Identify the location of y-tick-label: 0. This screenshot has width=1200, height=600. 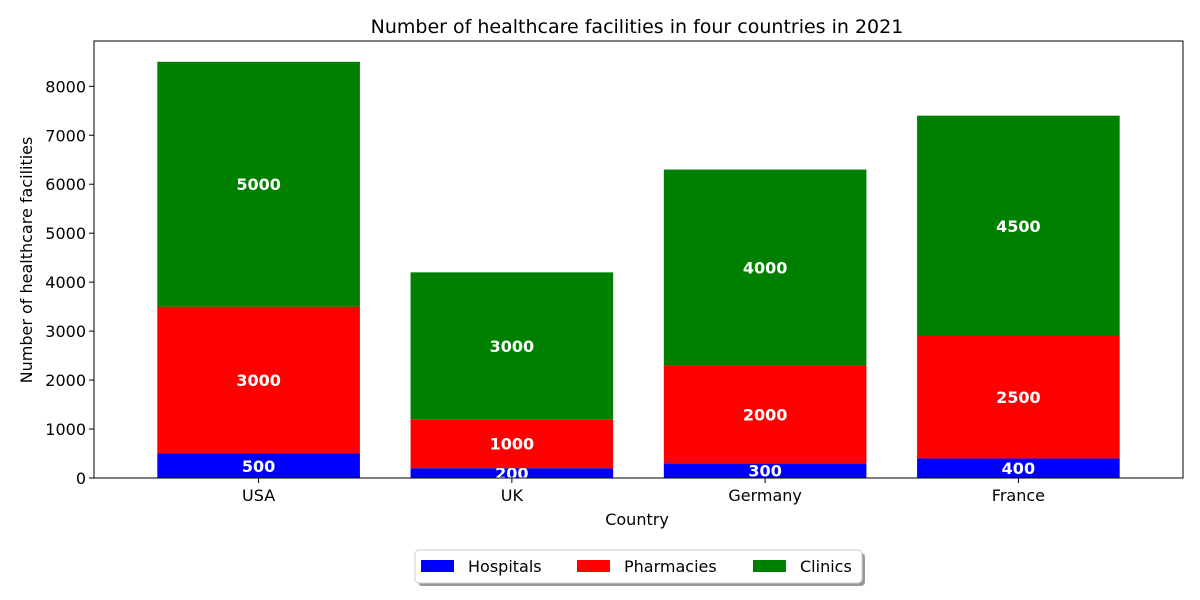
(81, 478).